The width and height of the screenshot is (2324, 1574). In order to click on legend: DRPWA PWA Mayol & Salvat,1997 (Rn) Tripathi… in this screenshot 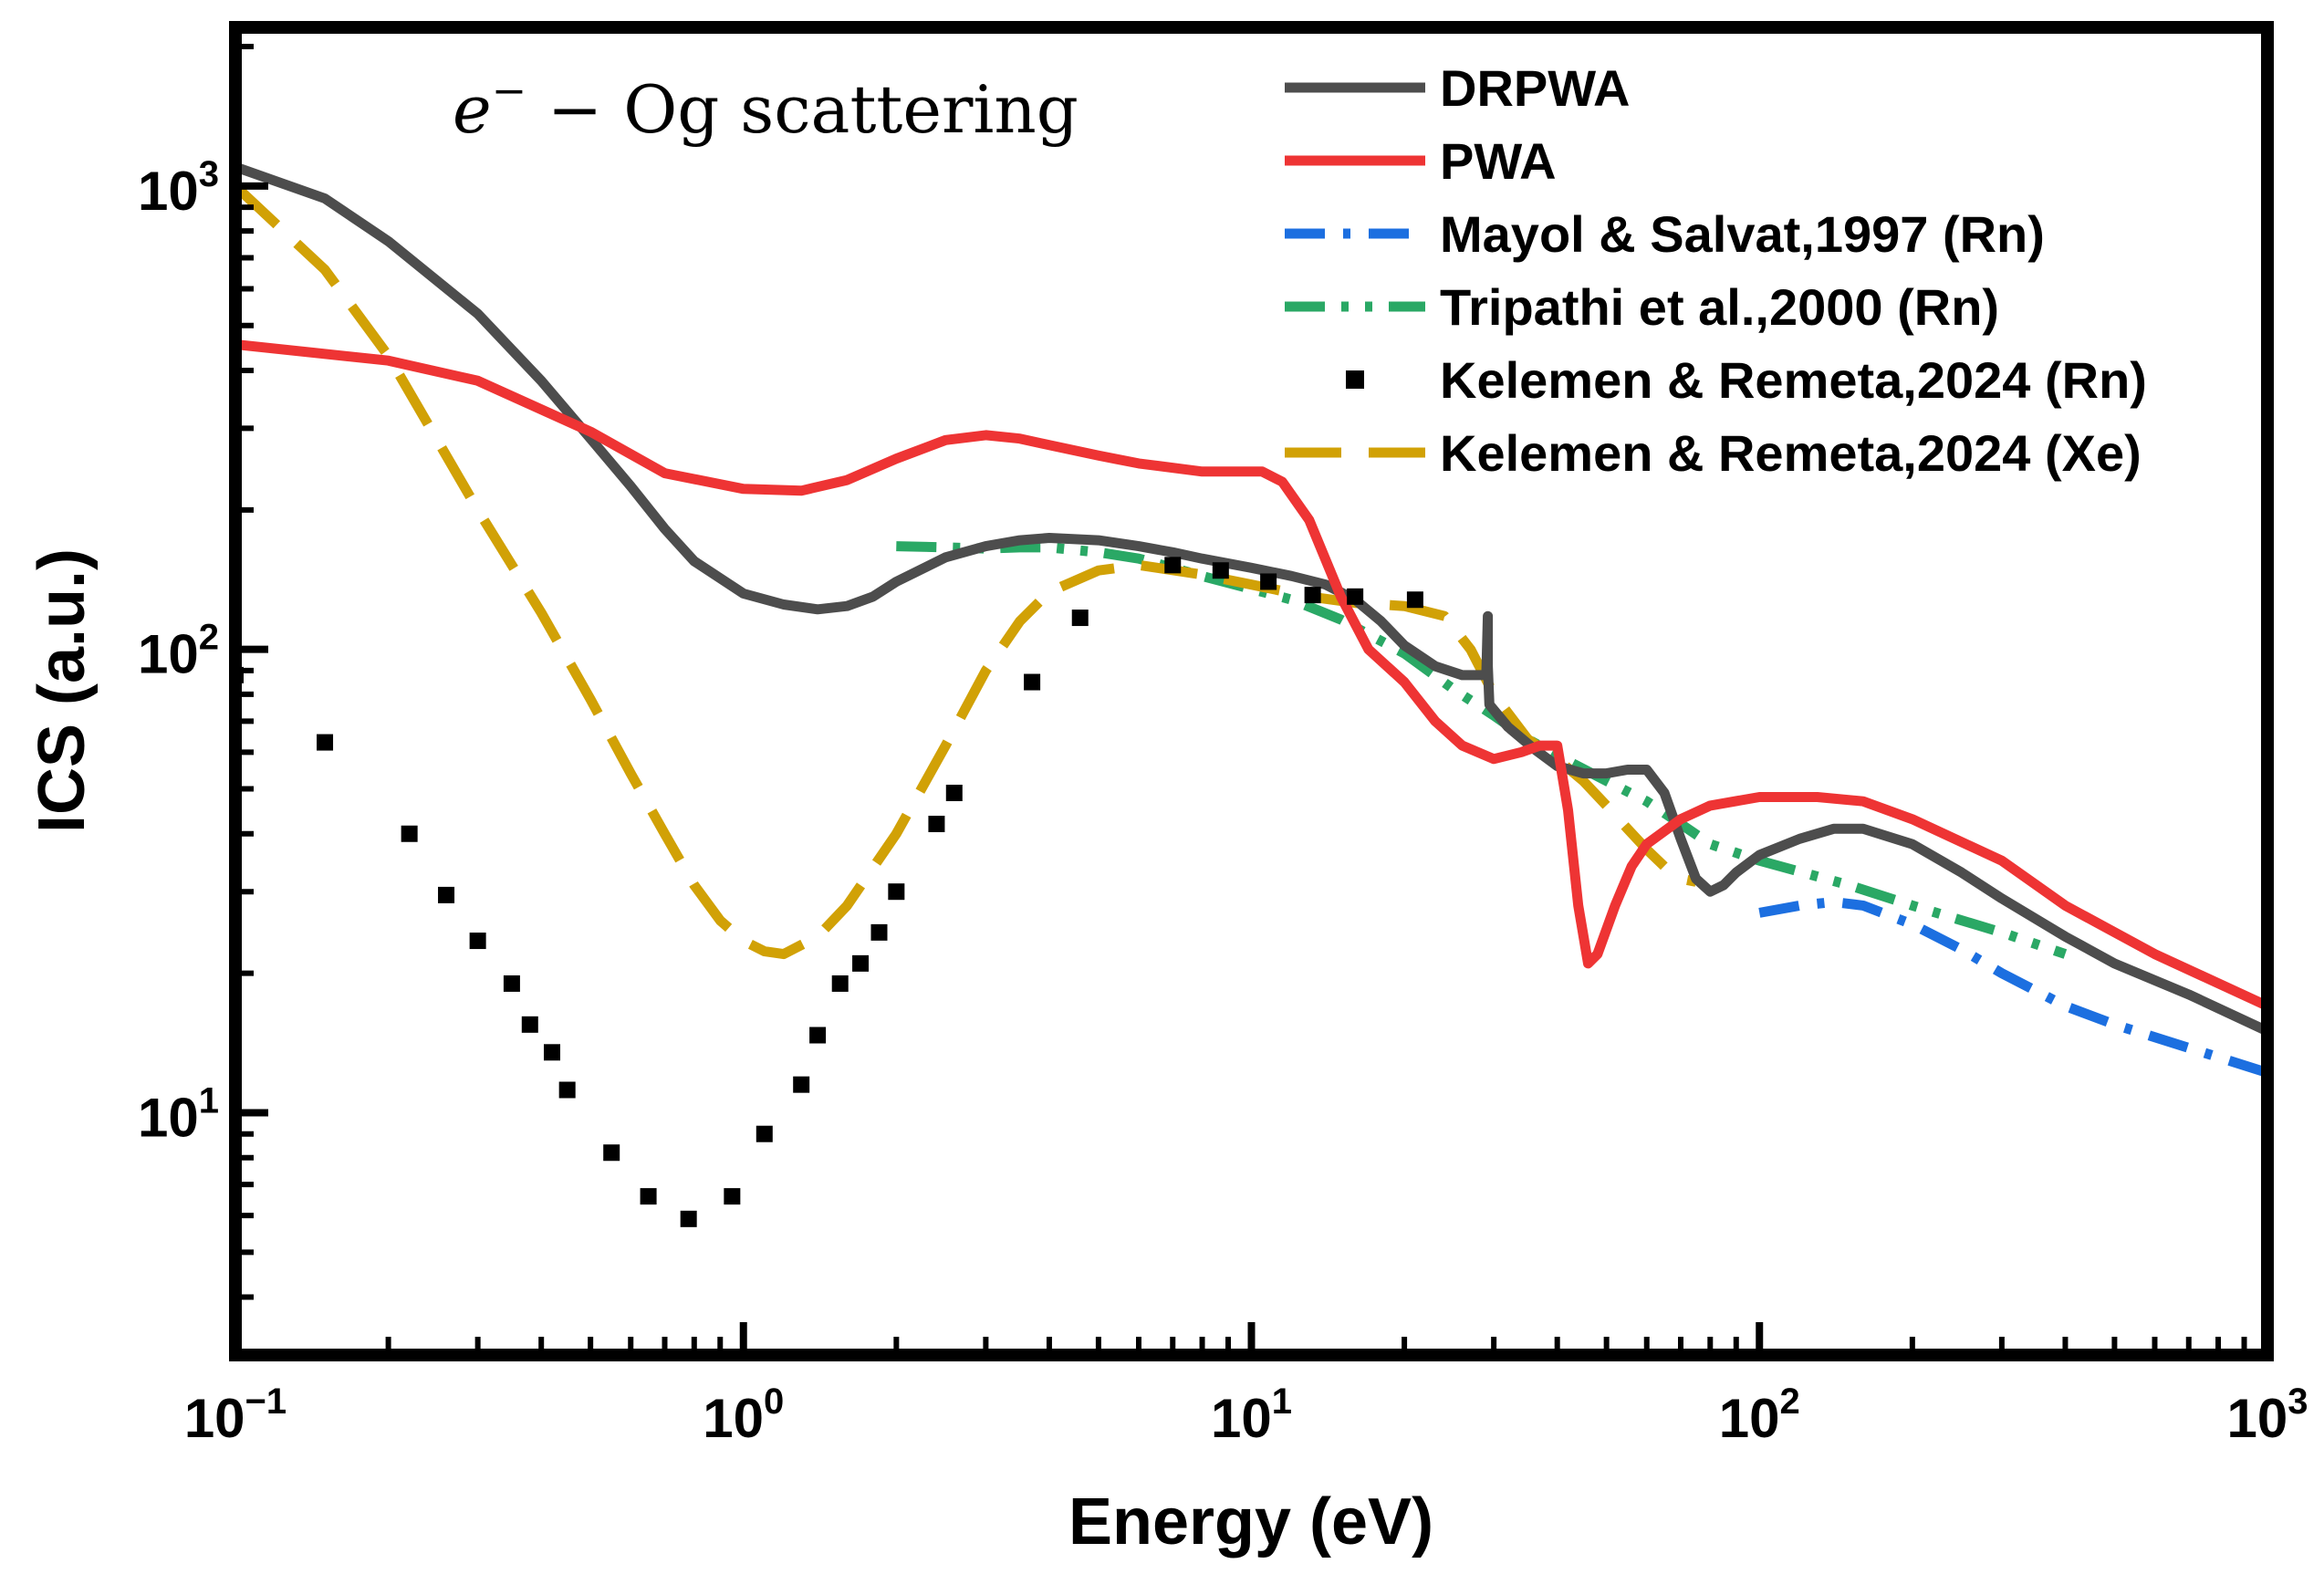, I will do `click(1716, 270)`.